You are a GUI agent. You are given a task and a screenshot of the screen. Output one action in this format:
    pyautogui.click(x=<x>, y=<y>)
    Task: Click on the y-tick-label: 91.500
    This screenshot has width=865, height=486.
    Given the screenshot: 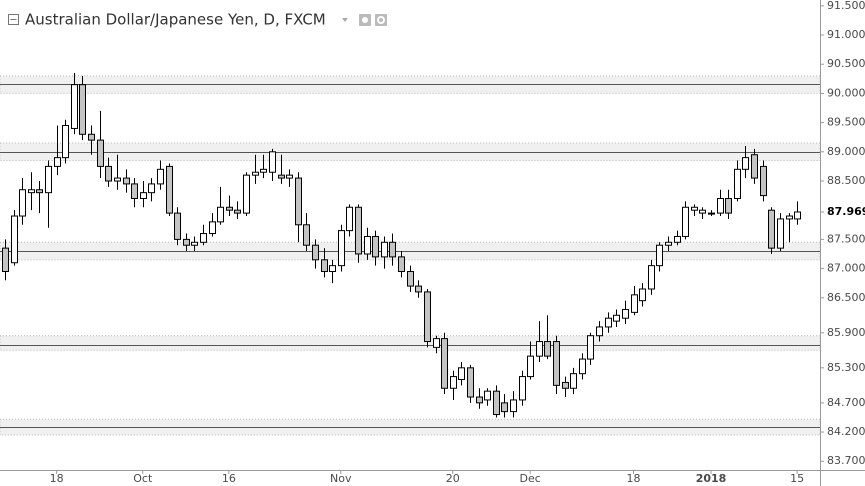 What is the action you would take?
    pyautogui.click(x=846, y=6)
    